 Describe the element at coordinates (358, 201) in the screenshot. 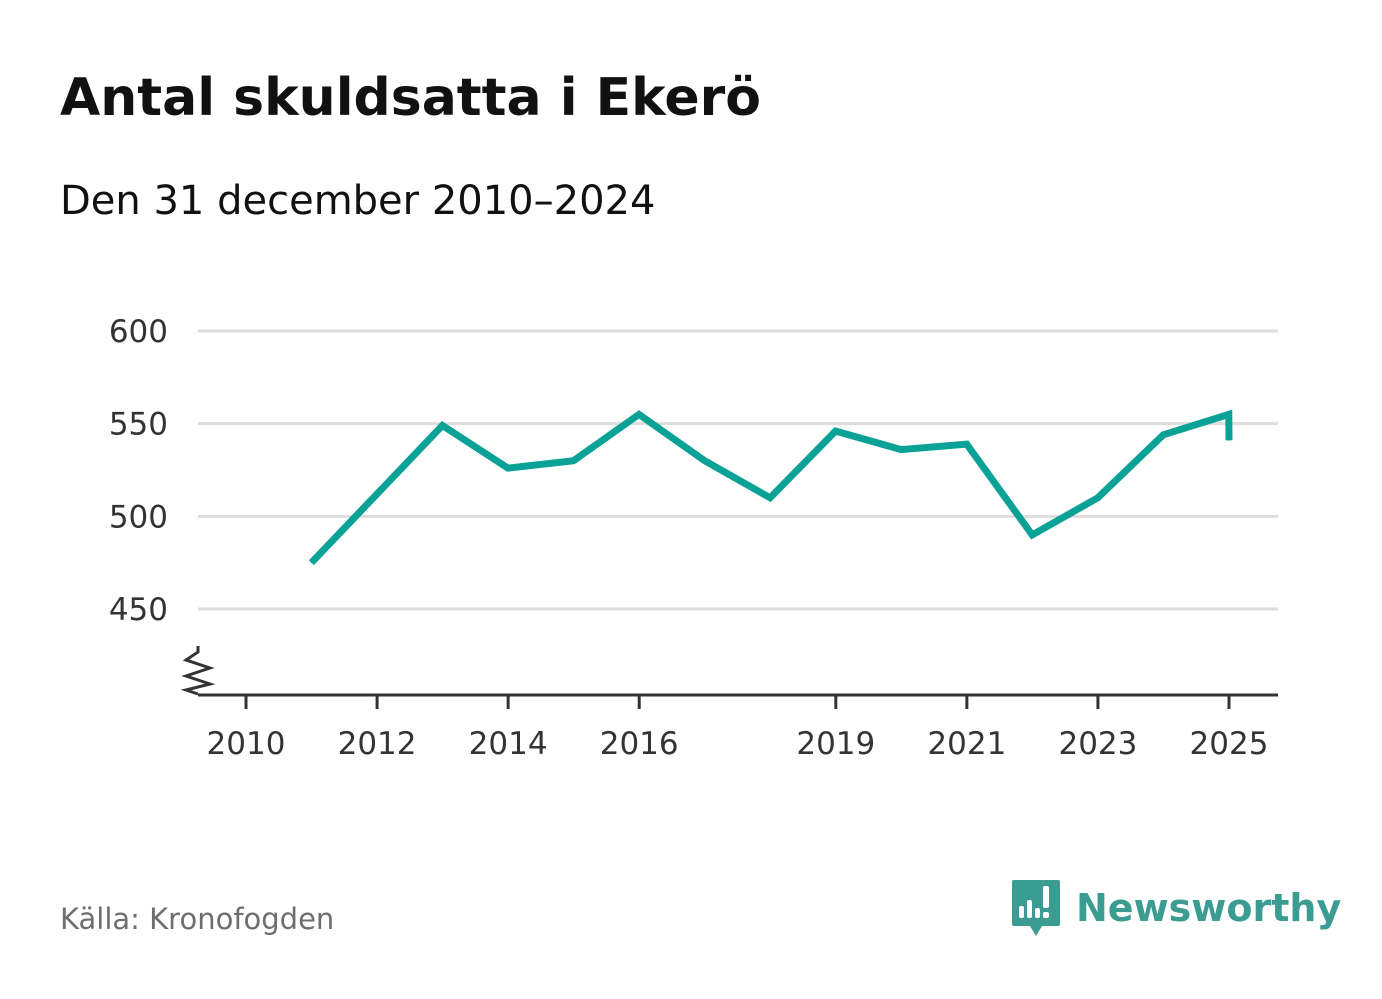

I see `chart-subtitle: Den 31 december 2010–2024` at that location.